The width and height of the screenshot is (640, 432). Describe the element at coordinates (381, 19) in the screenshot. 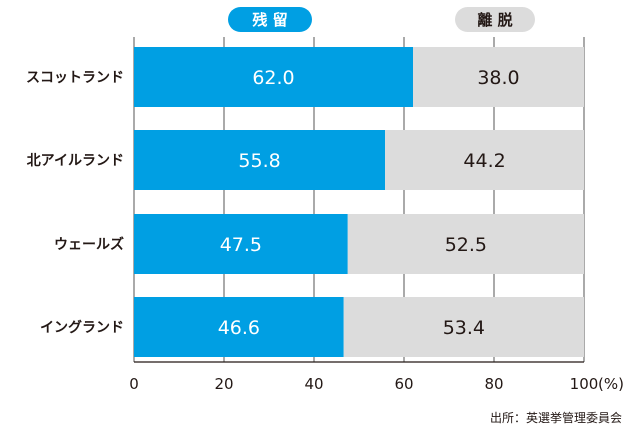

I see `legend: 残 留離 脱` at that location.